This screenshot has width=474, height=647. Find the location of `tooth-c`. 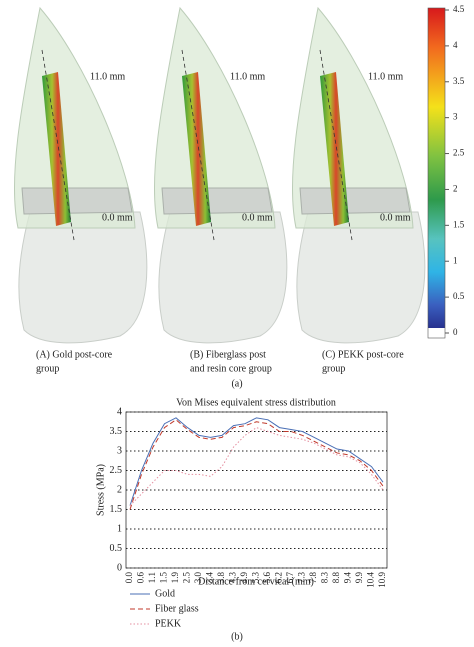

tooth-c is located at coordinates (358, 175).